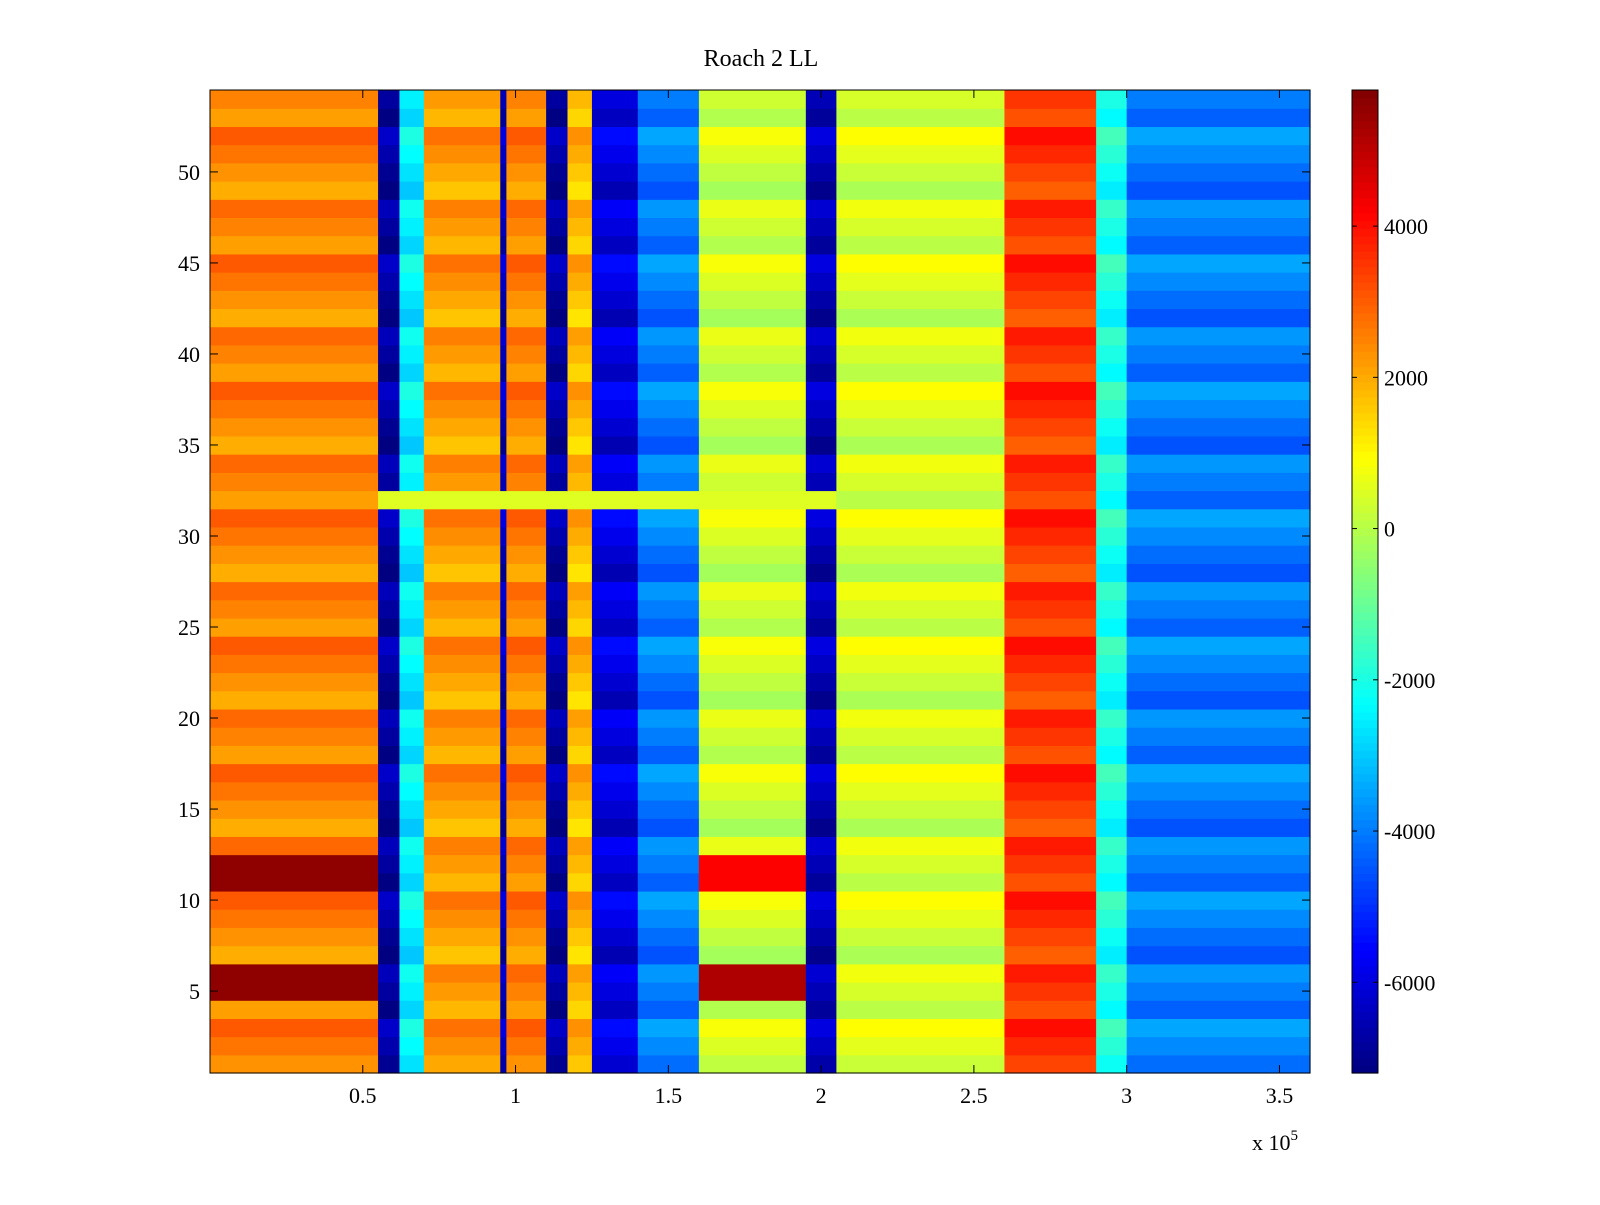  I want to click on x-tick-label: 1.5, so click(669, 1095).